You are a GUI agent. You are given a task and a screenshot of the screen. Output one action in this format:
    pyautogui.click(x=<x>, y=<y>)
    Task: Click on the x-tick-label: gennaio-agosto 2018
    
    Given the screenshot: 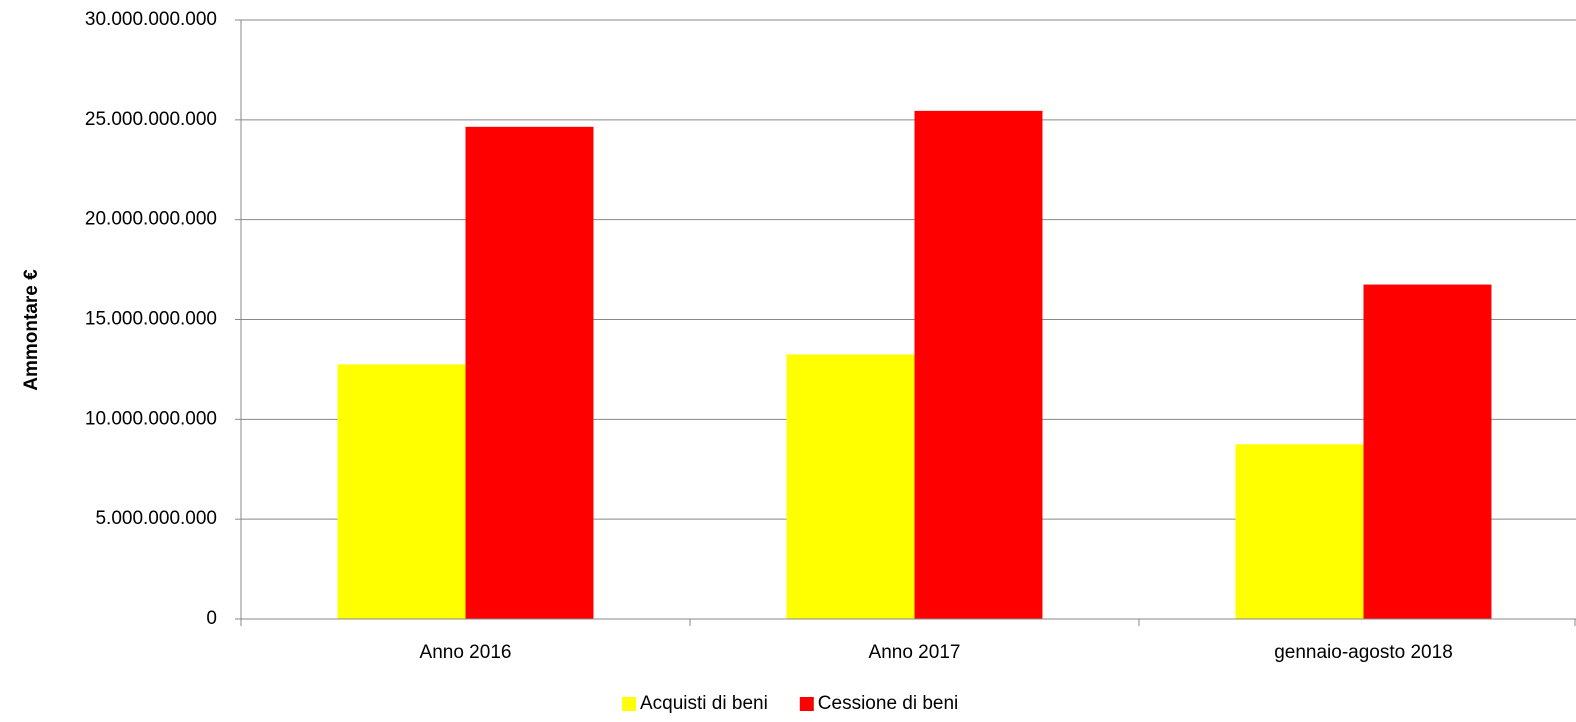 What is the action you would take?
    pyautogui.click(x=1363, y=652)
    